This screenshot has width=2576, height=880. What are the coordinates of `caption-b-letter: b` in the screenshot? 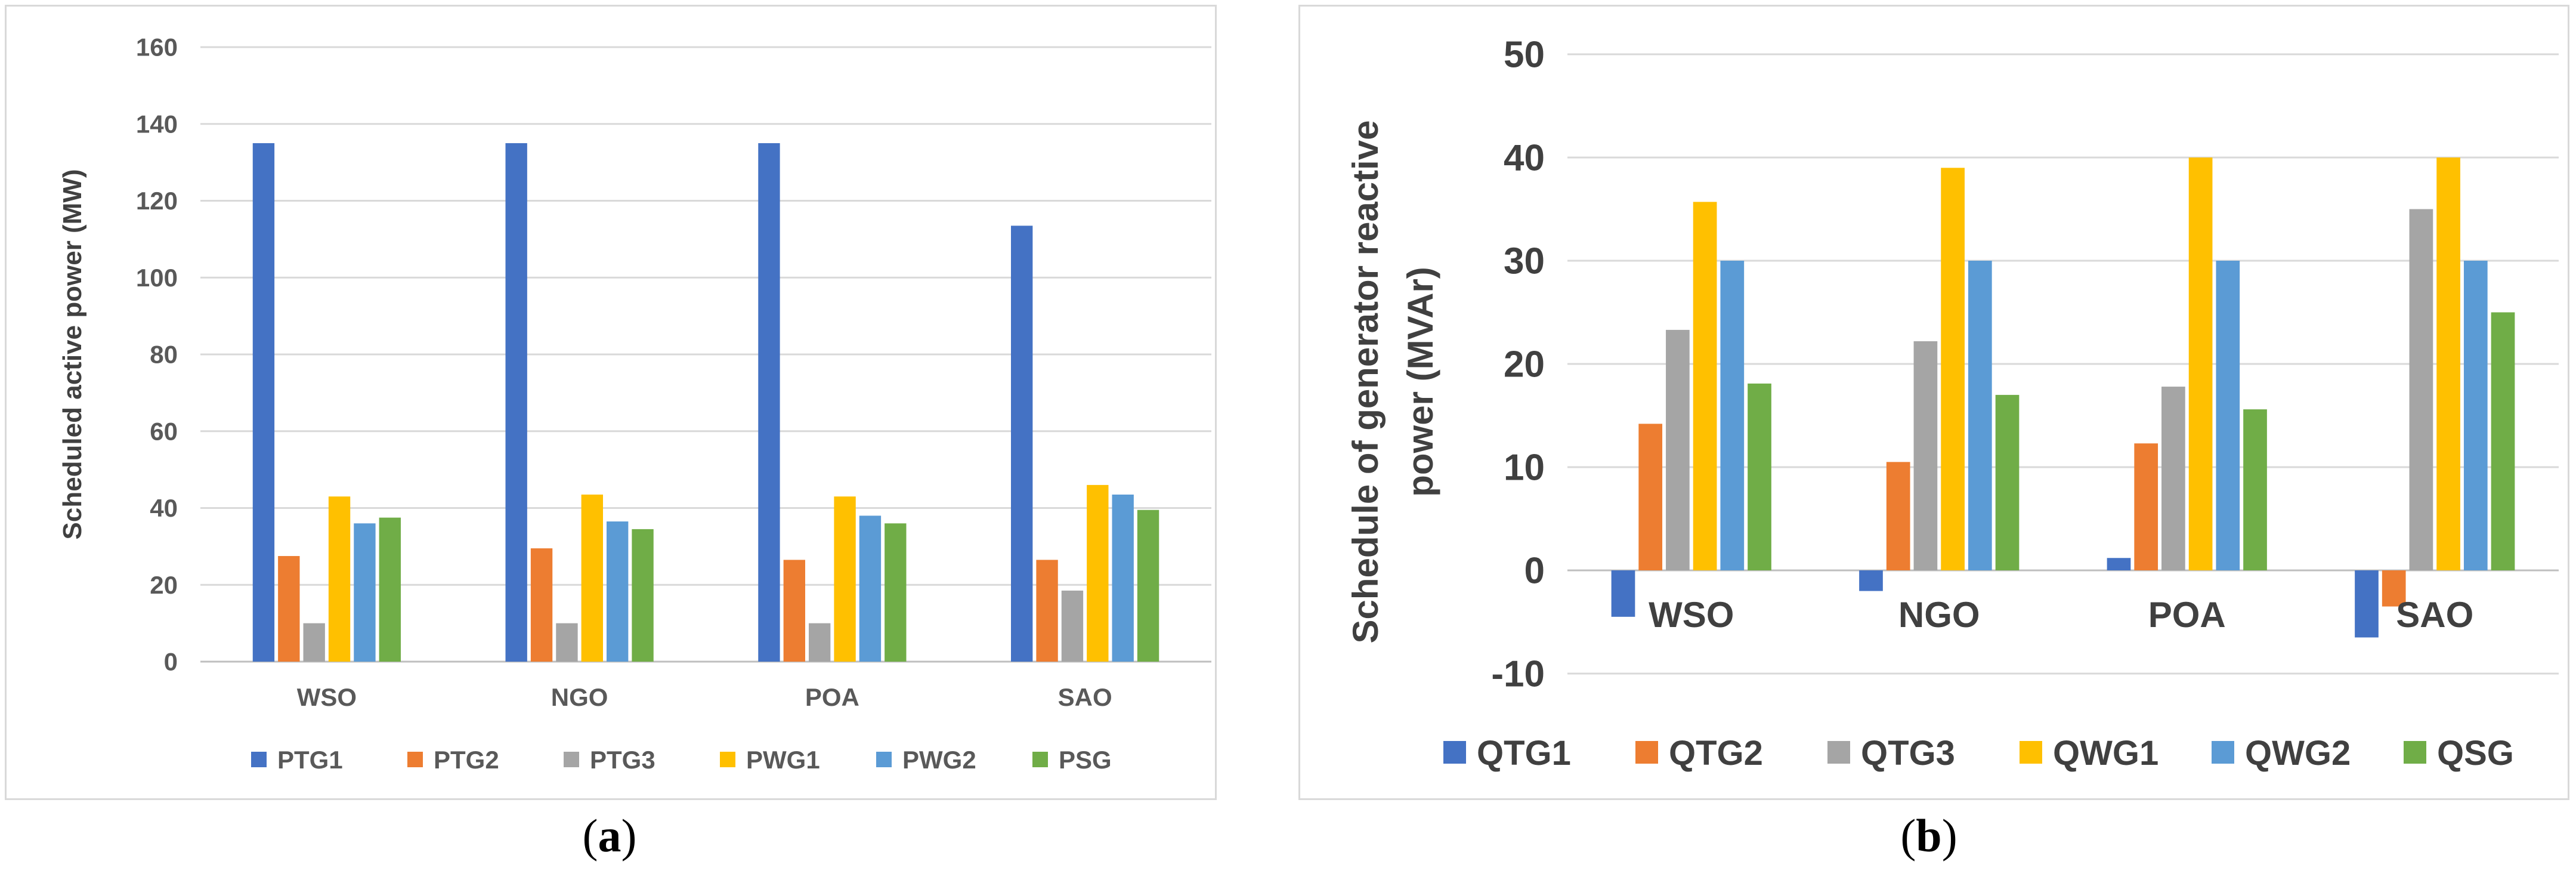 It's located at (1929, 836).